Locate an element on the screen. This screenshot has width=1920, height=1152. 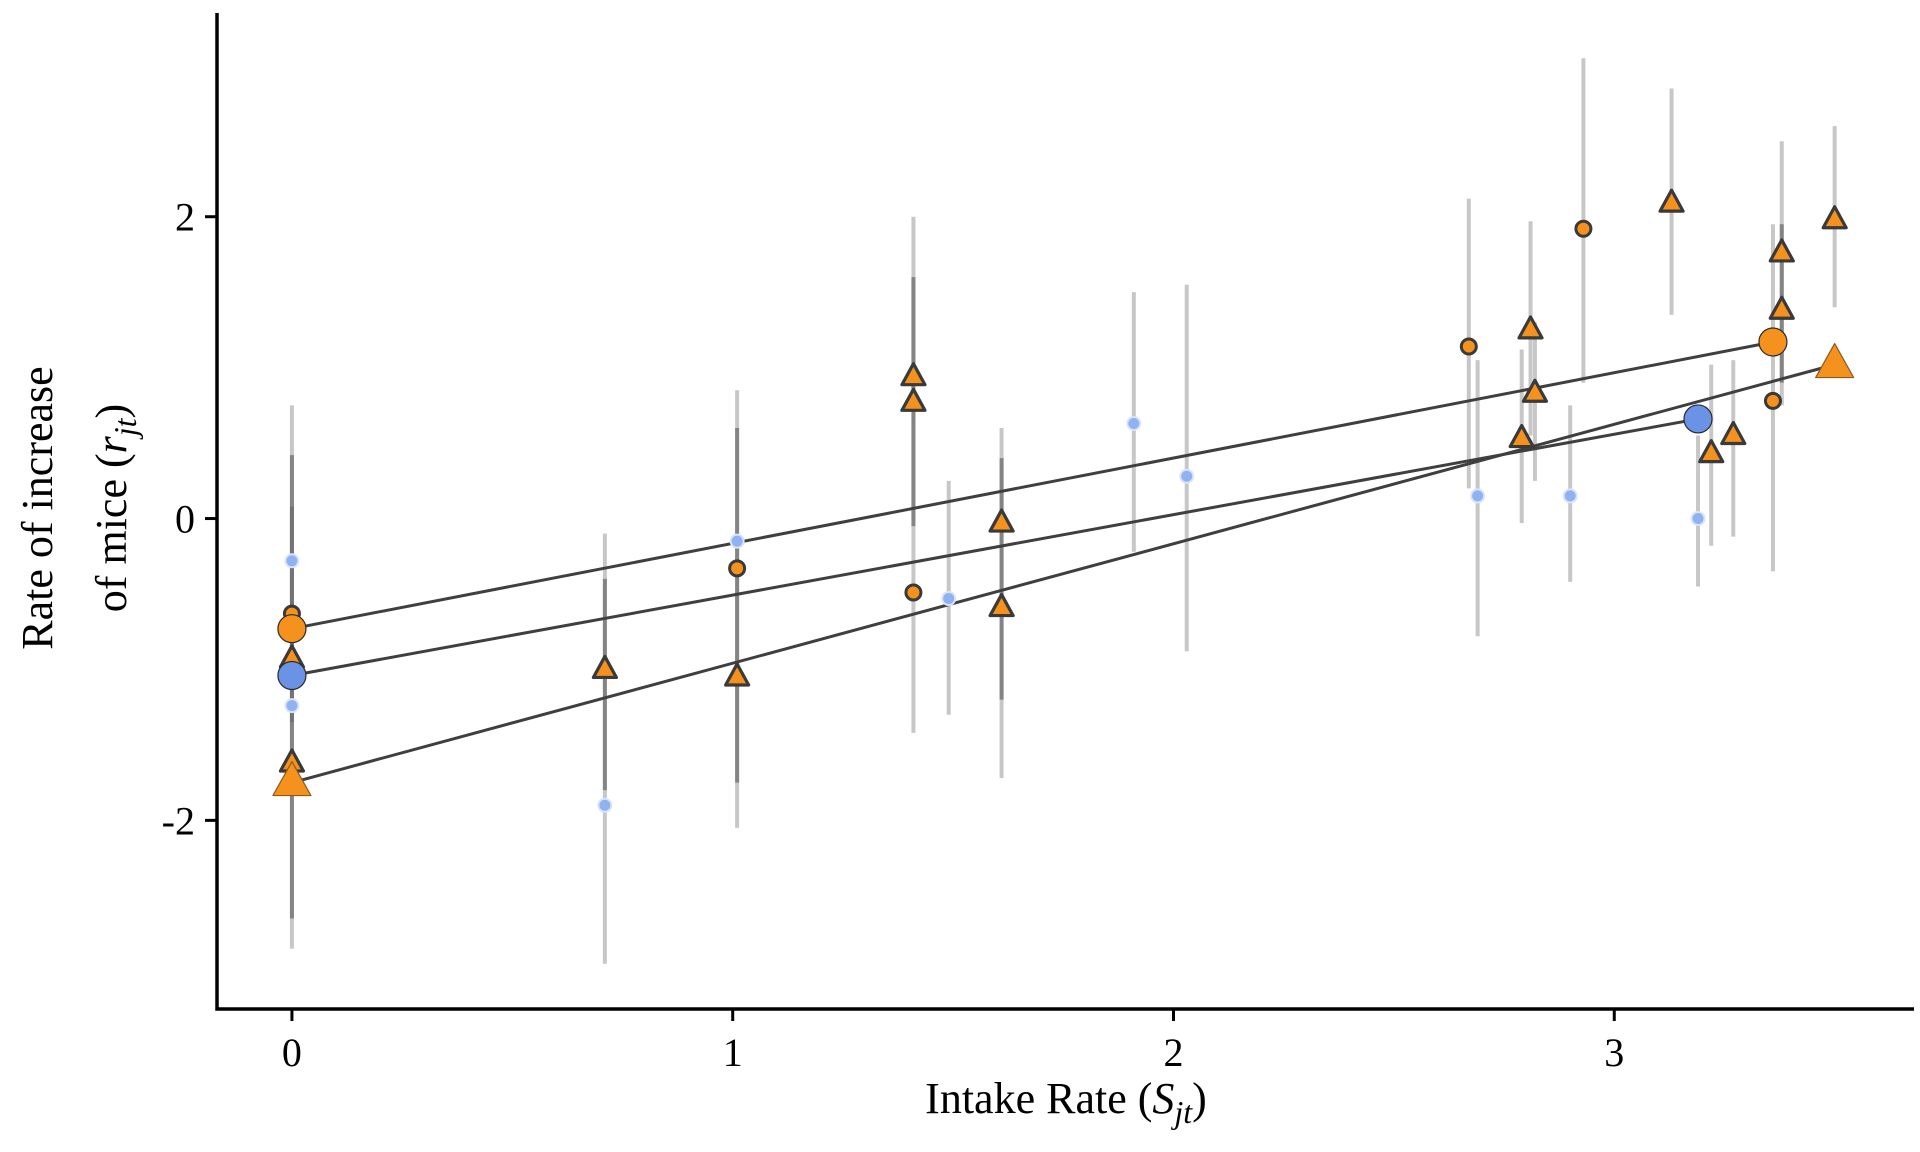
y-tick-label: 0 is located at coordinates (185, 519).